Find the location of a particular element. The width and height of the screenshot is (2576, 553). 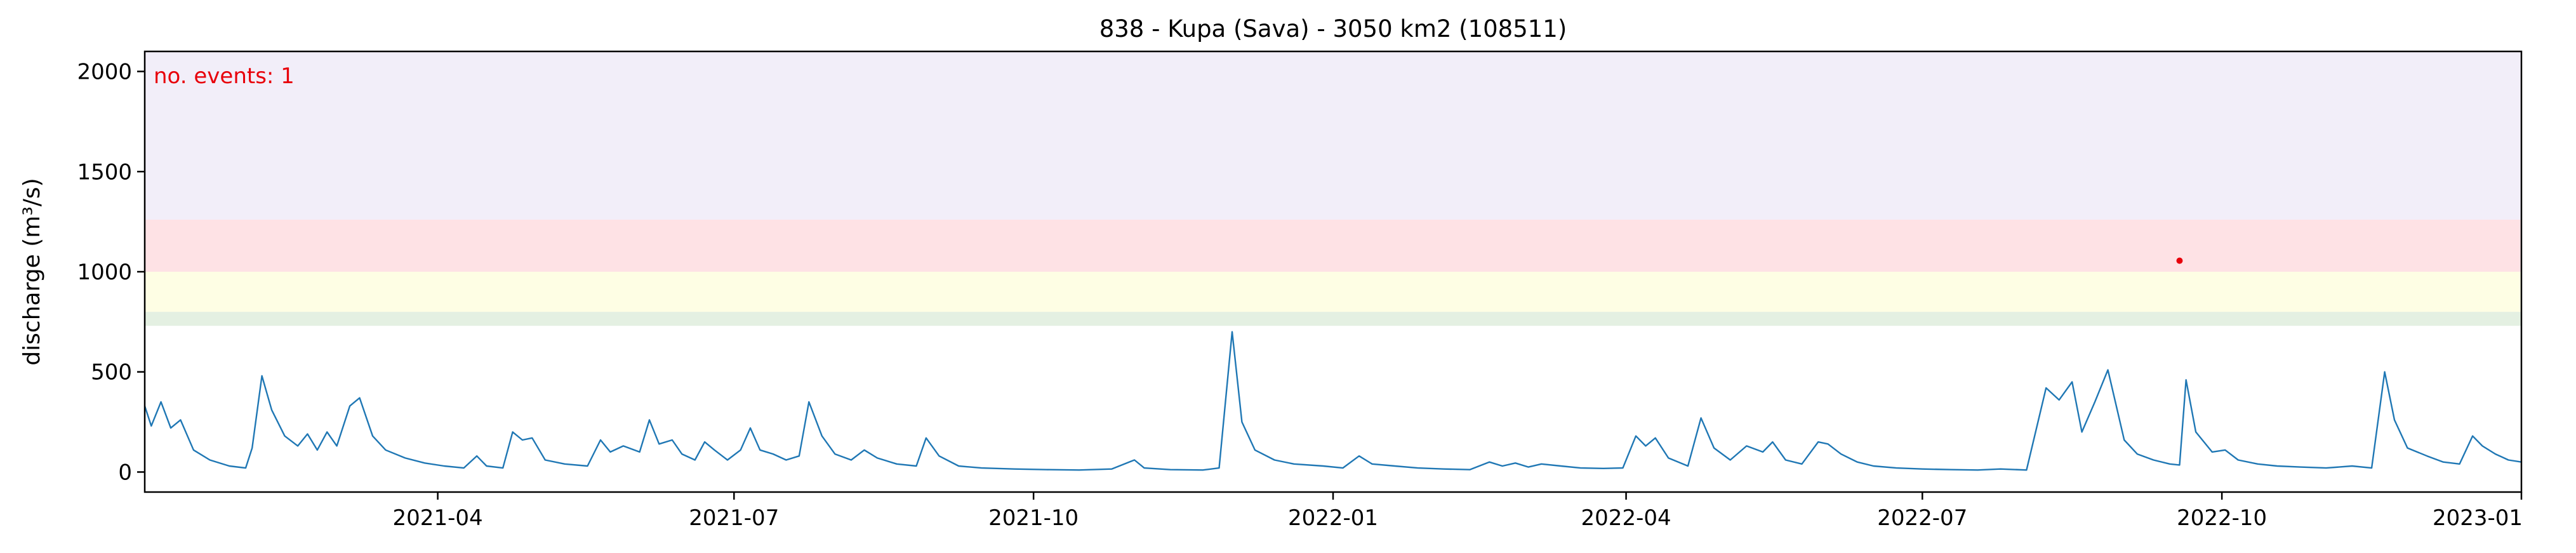

events-layer is located at coordinates (2179, 260).